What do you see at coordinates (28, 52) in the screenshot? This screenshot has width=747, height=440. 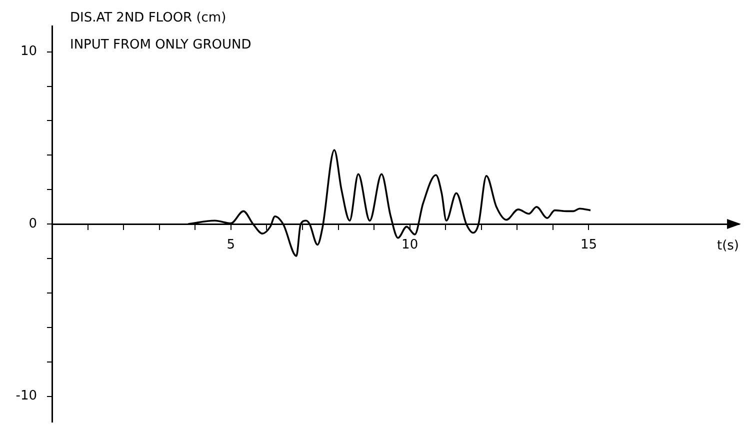 I see `y-tick-label: 10` at bounding box center [28, 52].